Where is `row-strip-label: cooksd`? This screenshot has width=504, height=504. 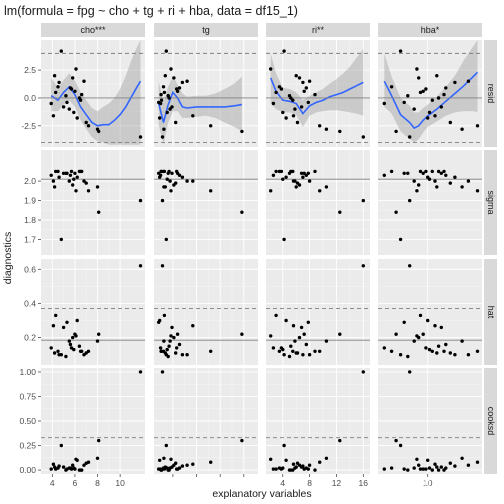 row-strip-label: cooksd is located at coordinates (491, 421).